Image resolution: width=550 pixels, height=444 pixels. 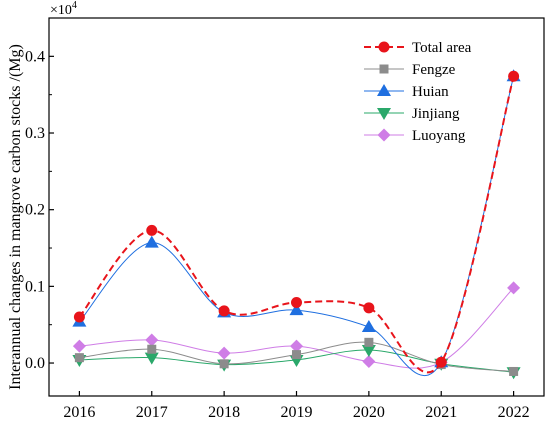 I want to click on legend-label: Fengze, so click(x=434, y=70).